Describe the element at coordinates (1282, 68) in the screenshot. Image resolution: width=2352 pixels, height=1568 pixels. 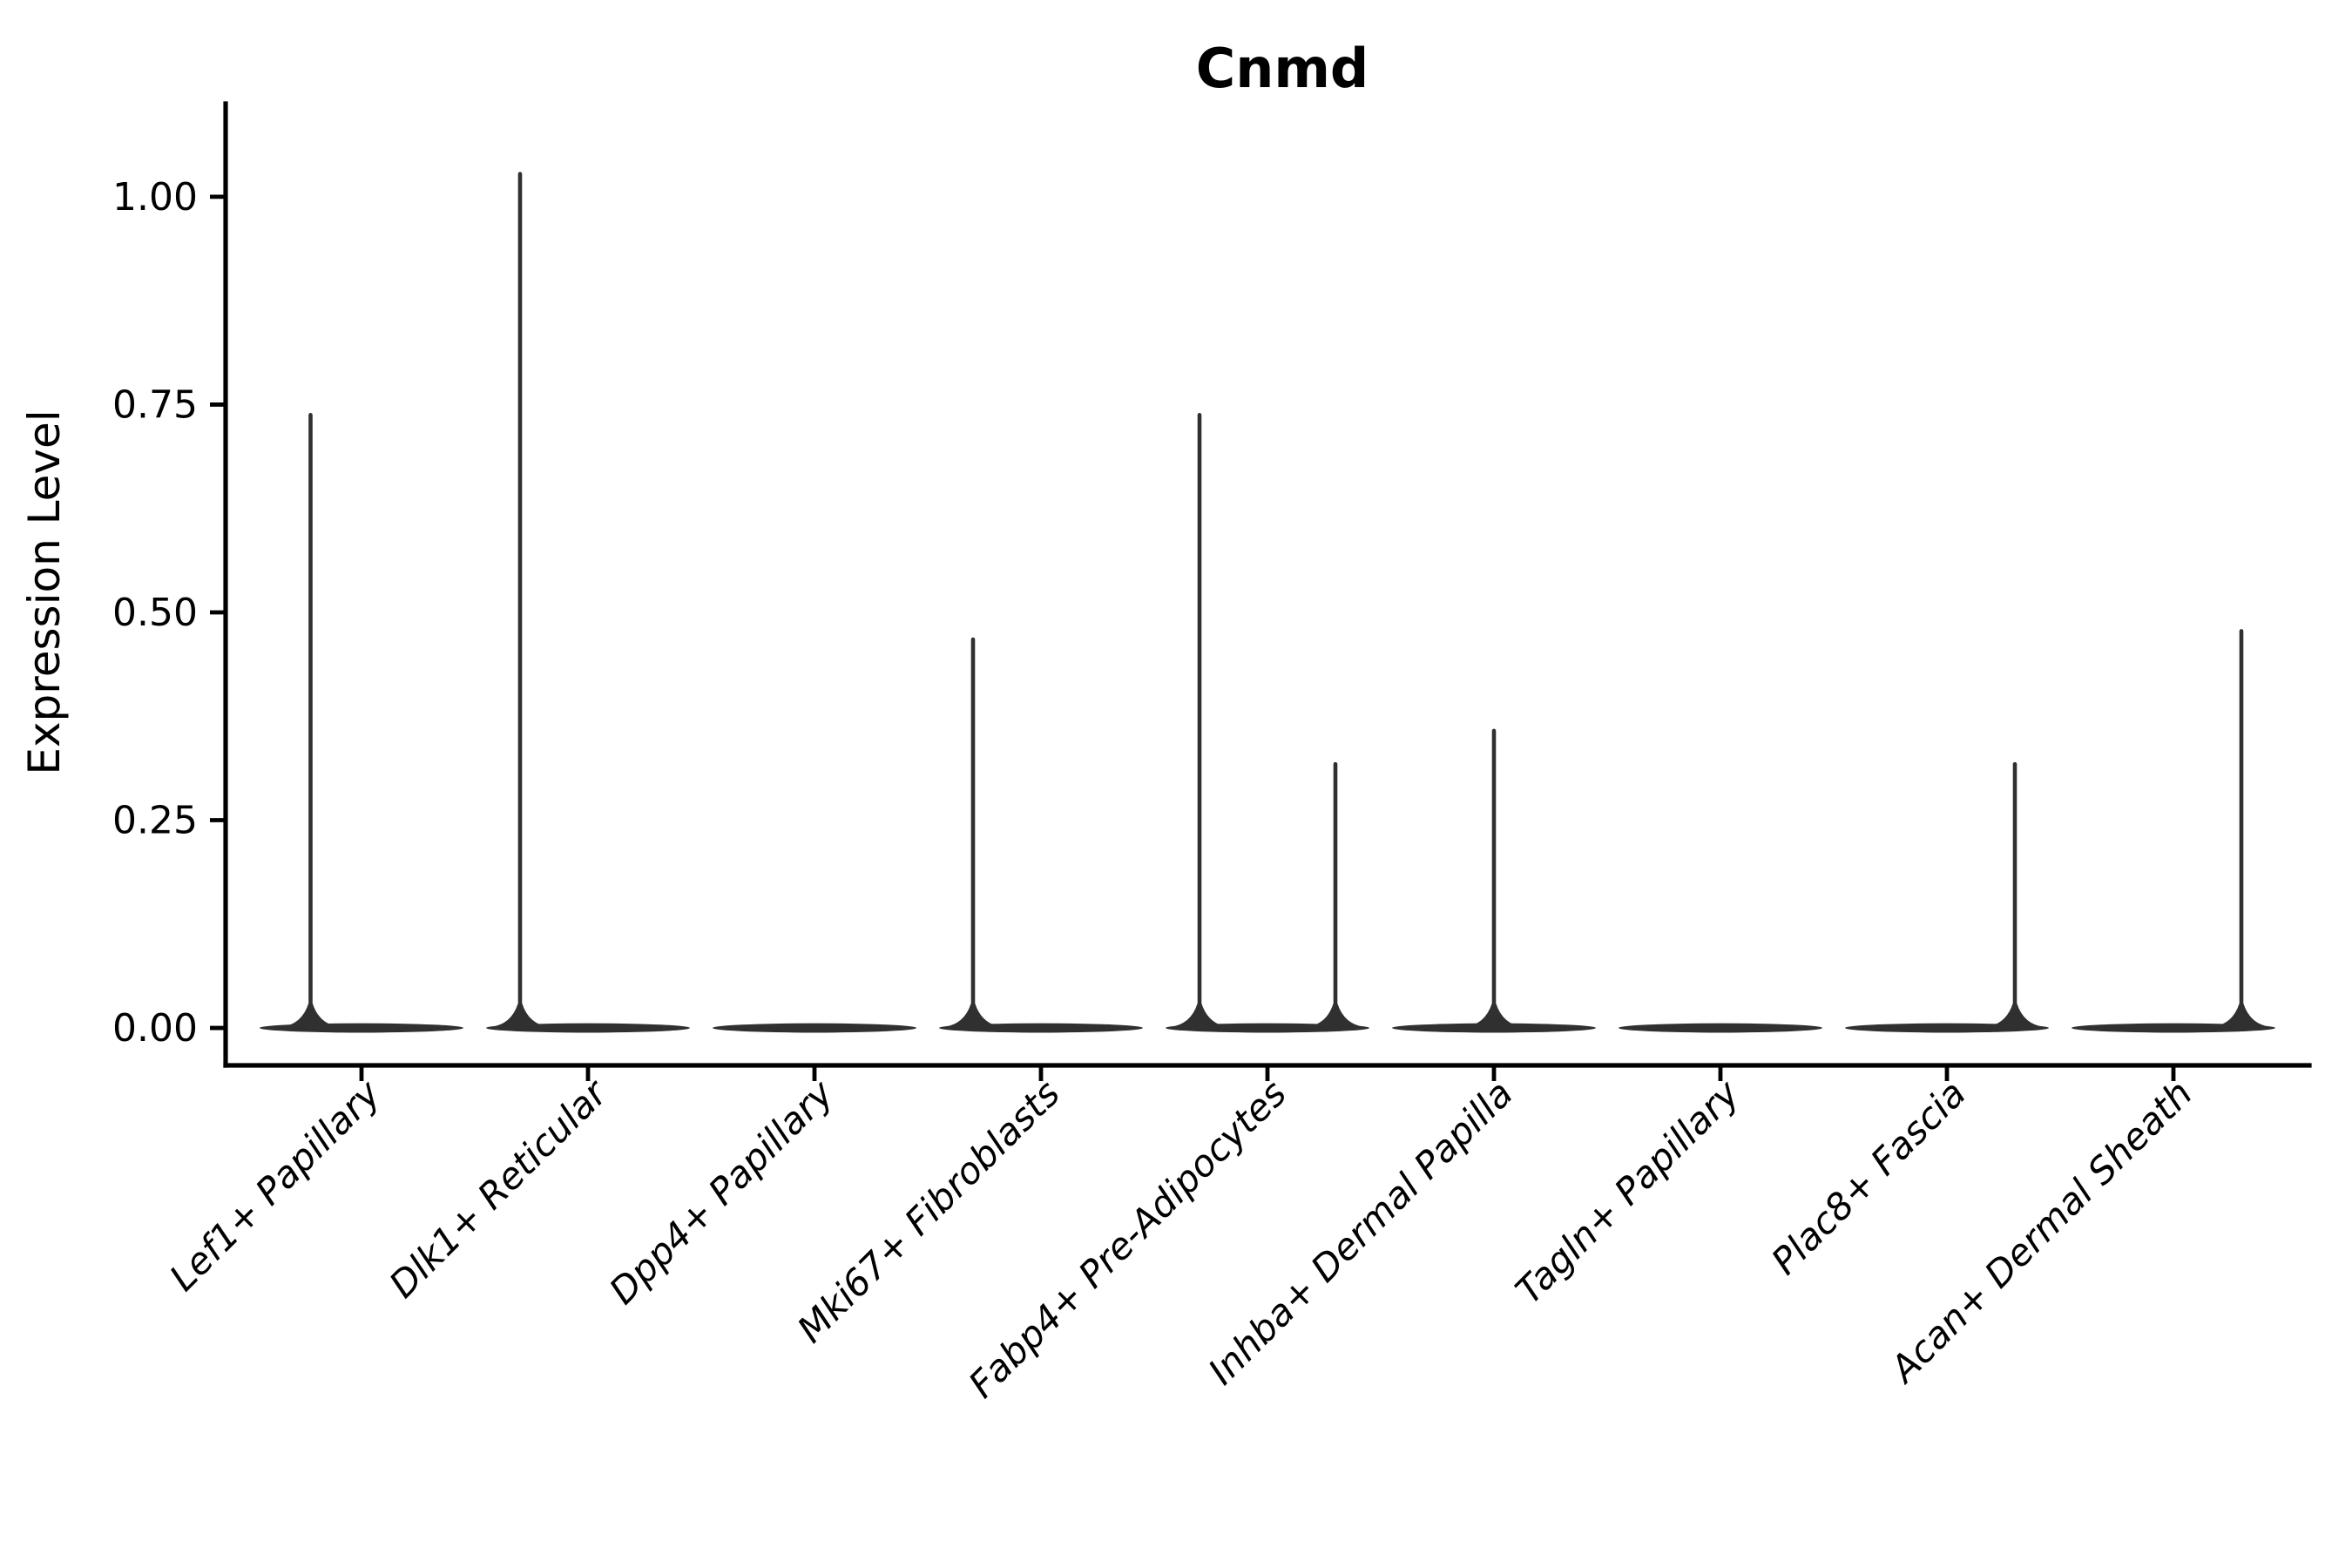
I see `plot-title: Cnmd` at that location.